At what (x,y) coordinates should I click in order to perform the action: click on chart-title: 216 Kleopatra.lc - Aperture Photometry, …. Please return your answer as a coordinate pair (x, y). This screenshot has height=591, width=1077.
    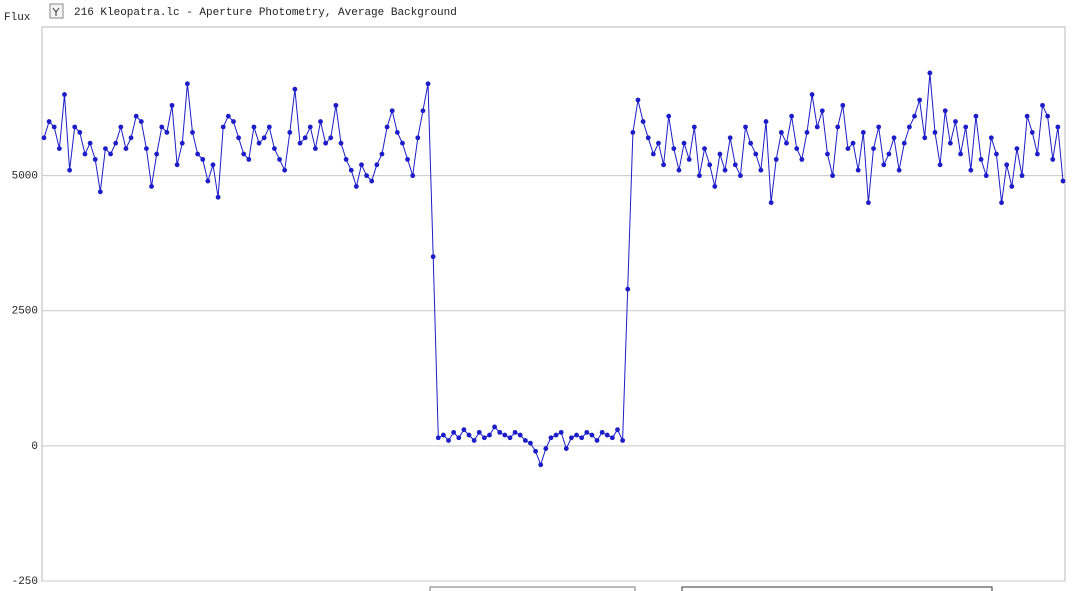
    Looking at the image, I should click on (265, 13).